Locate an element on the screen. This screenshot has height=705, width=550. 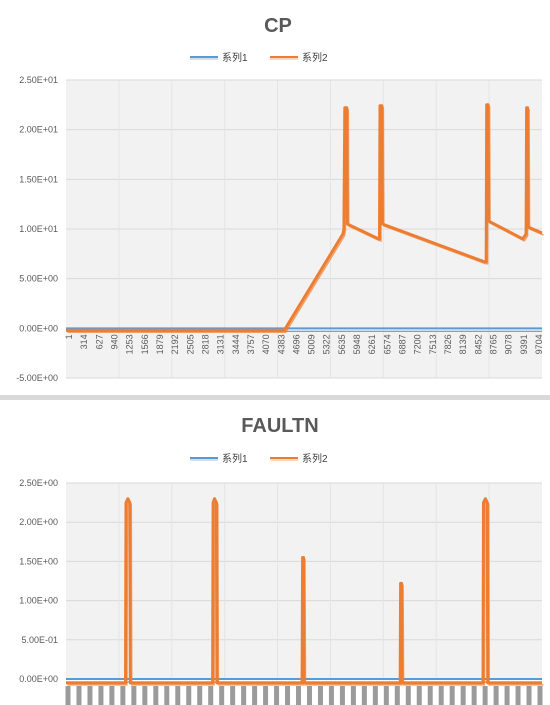
y-tick-label: 1.50E+01 is located at coordinates (38, 179).